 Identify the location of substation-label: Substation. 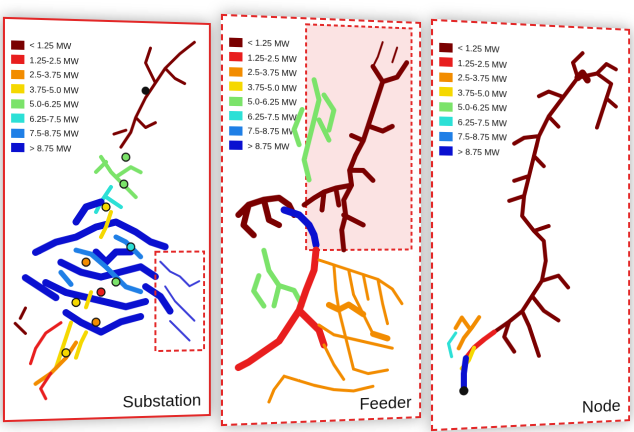
(162, 402).